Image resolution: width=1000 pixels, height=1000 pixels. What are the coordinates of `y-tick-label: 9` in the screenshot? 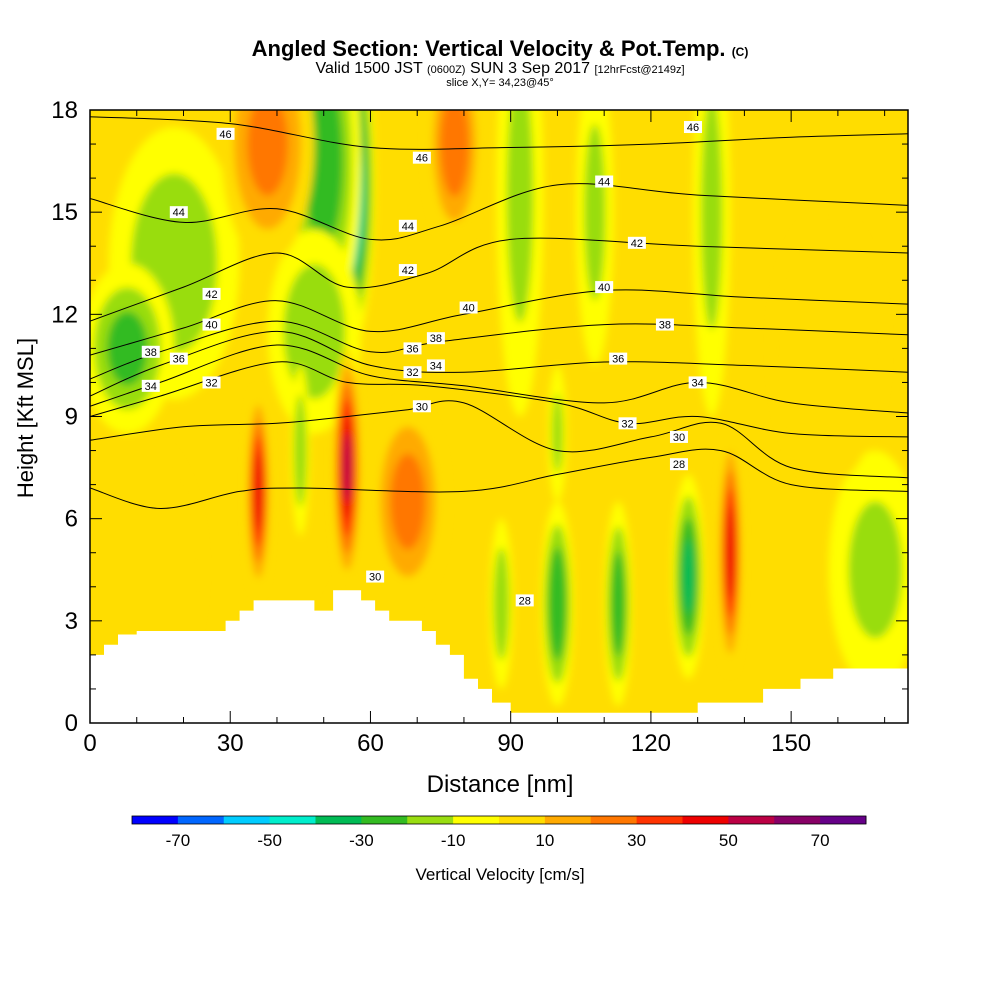 It's located at (71, 417).